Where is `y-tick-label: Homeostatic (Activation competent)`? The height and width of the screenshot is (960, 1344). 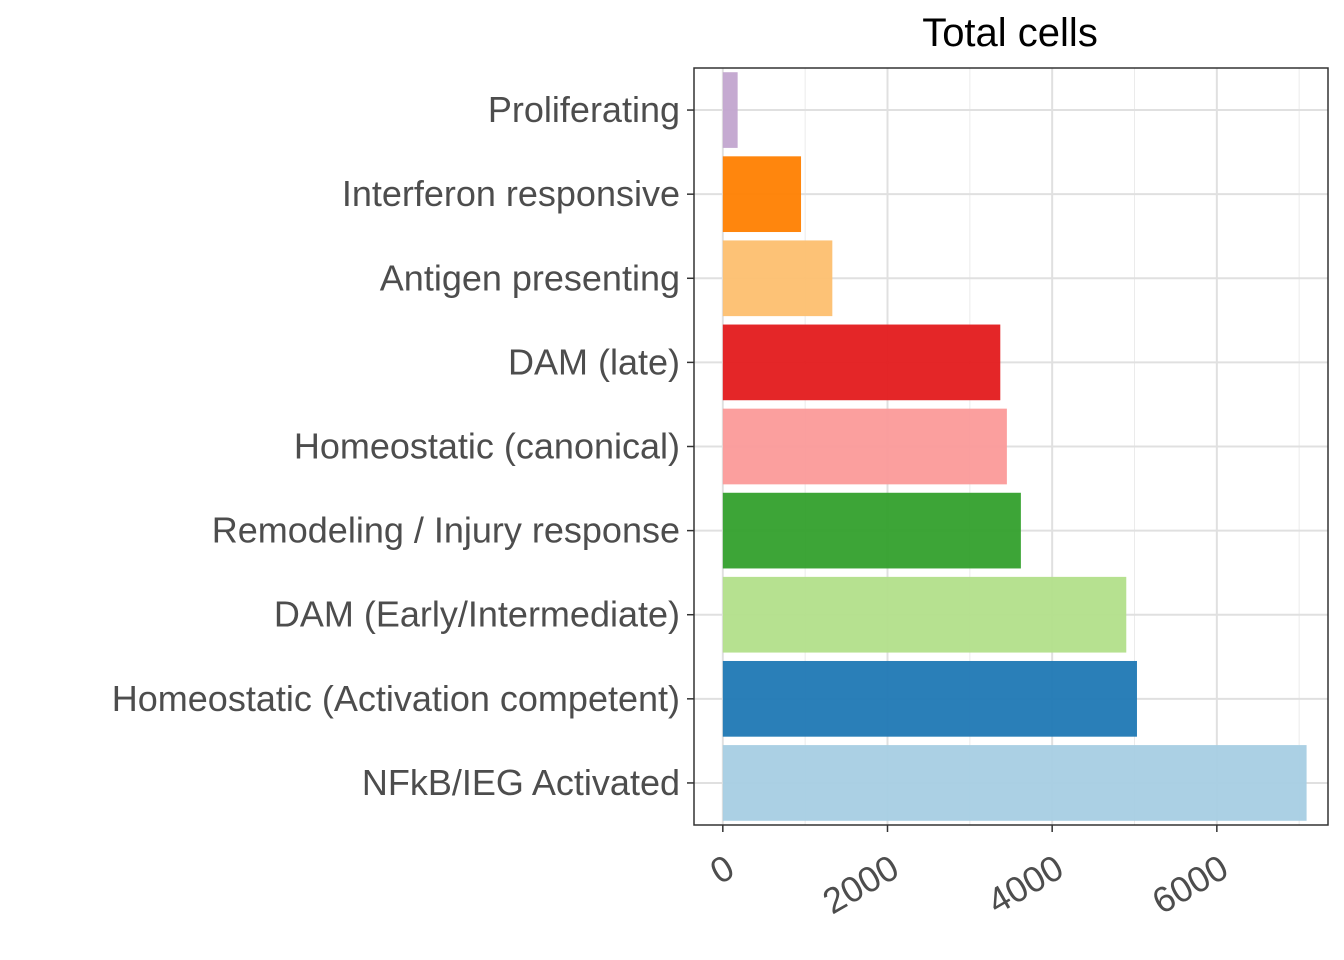
y-tick-label: Homeostatic (Activation competent) is located at coordinates (396, 698).